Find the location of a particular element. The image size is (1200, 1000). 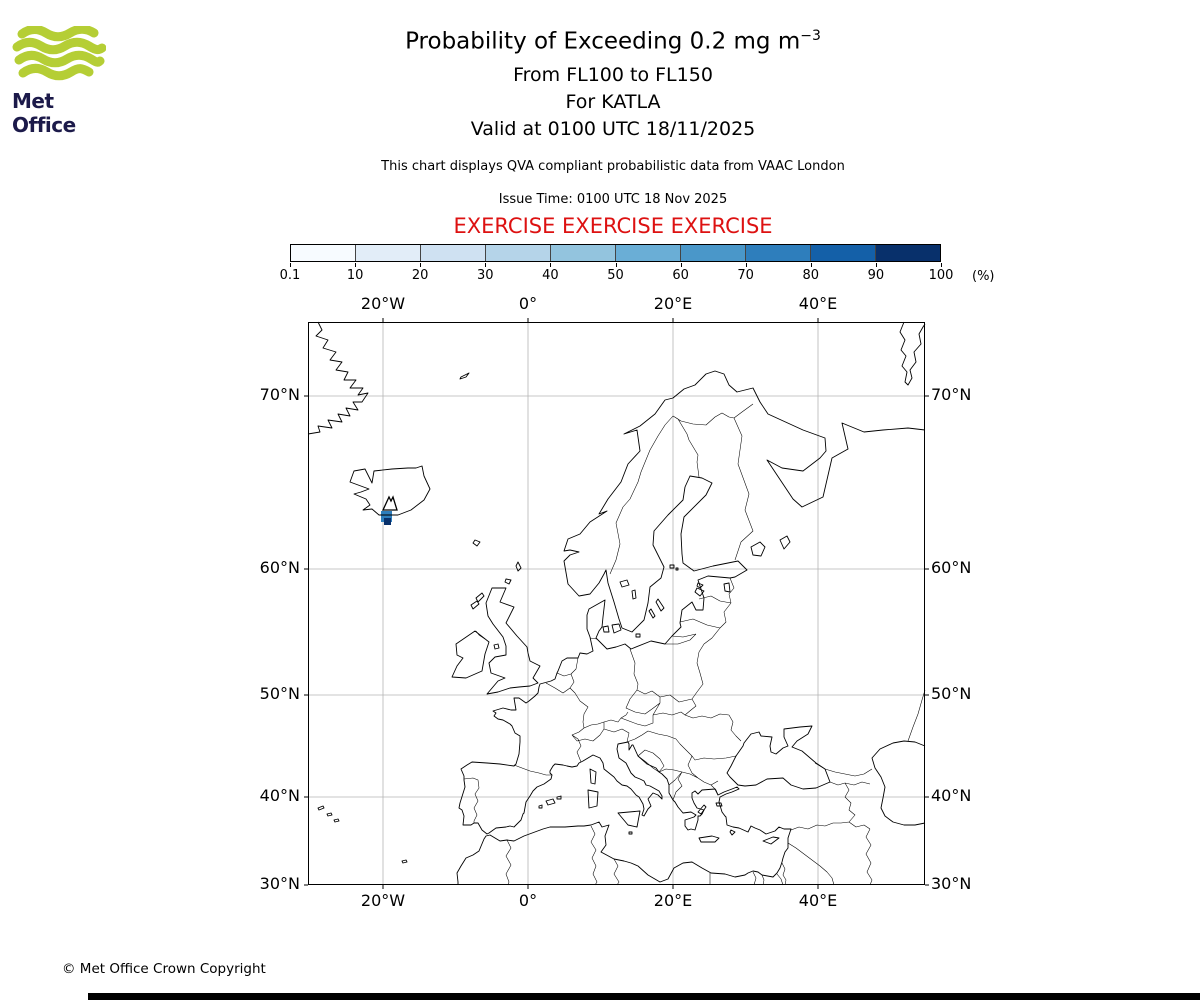

colorbar-tick-label: 100 is located at coordinates (941, 275).